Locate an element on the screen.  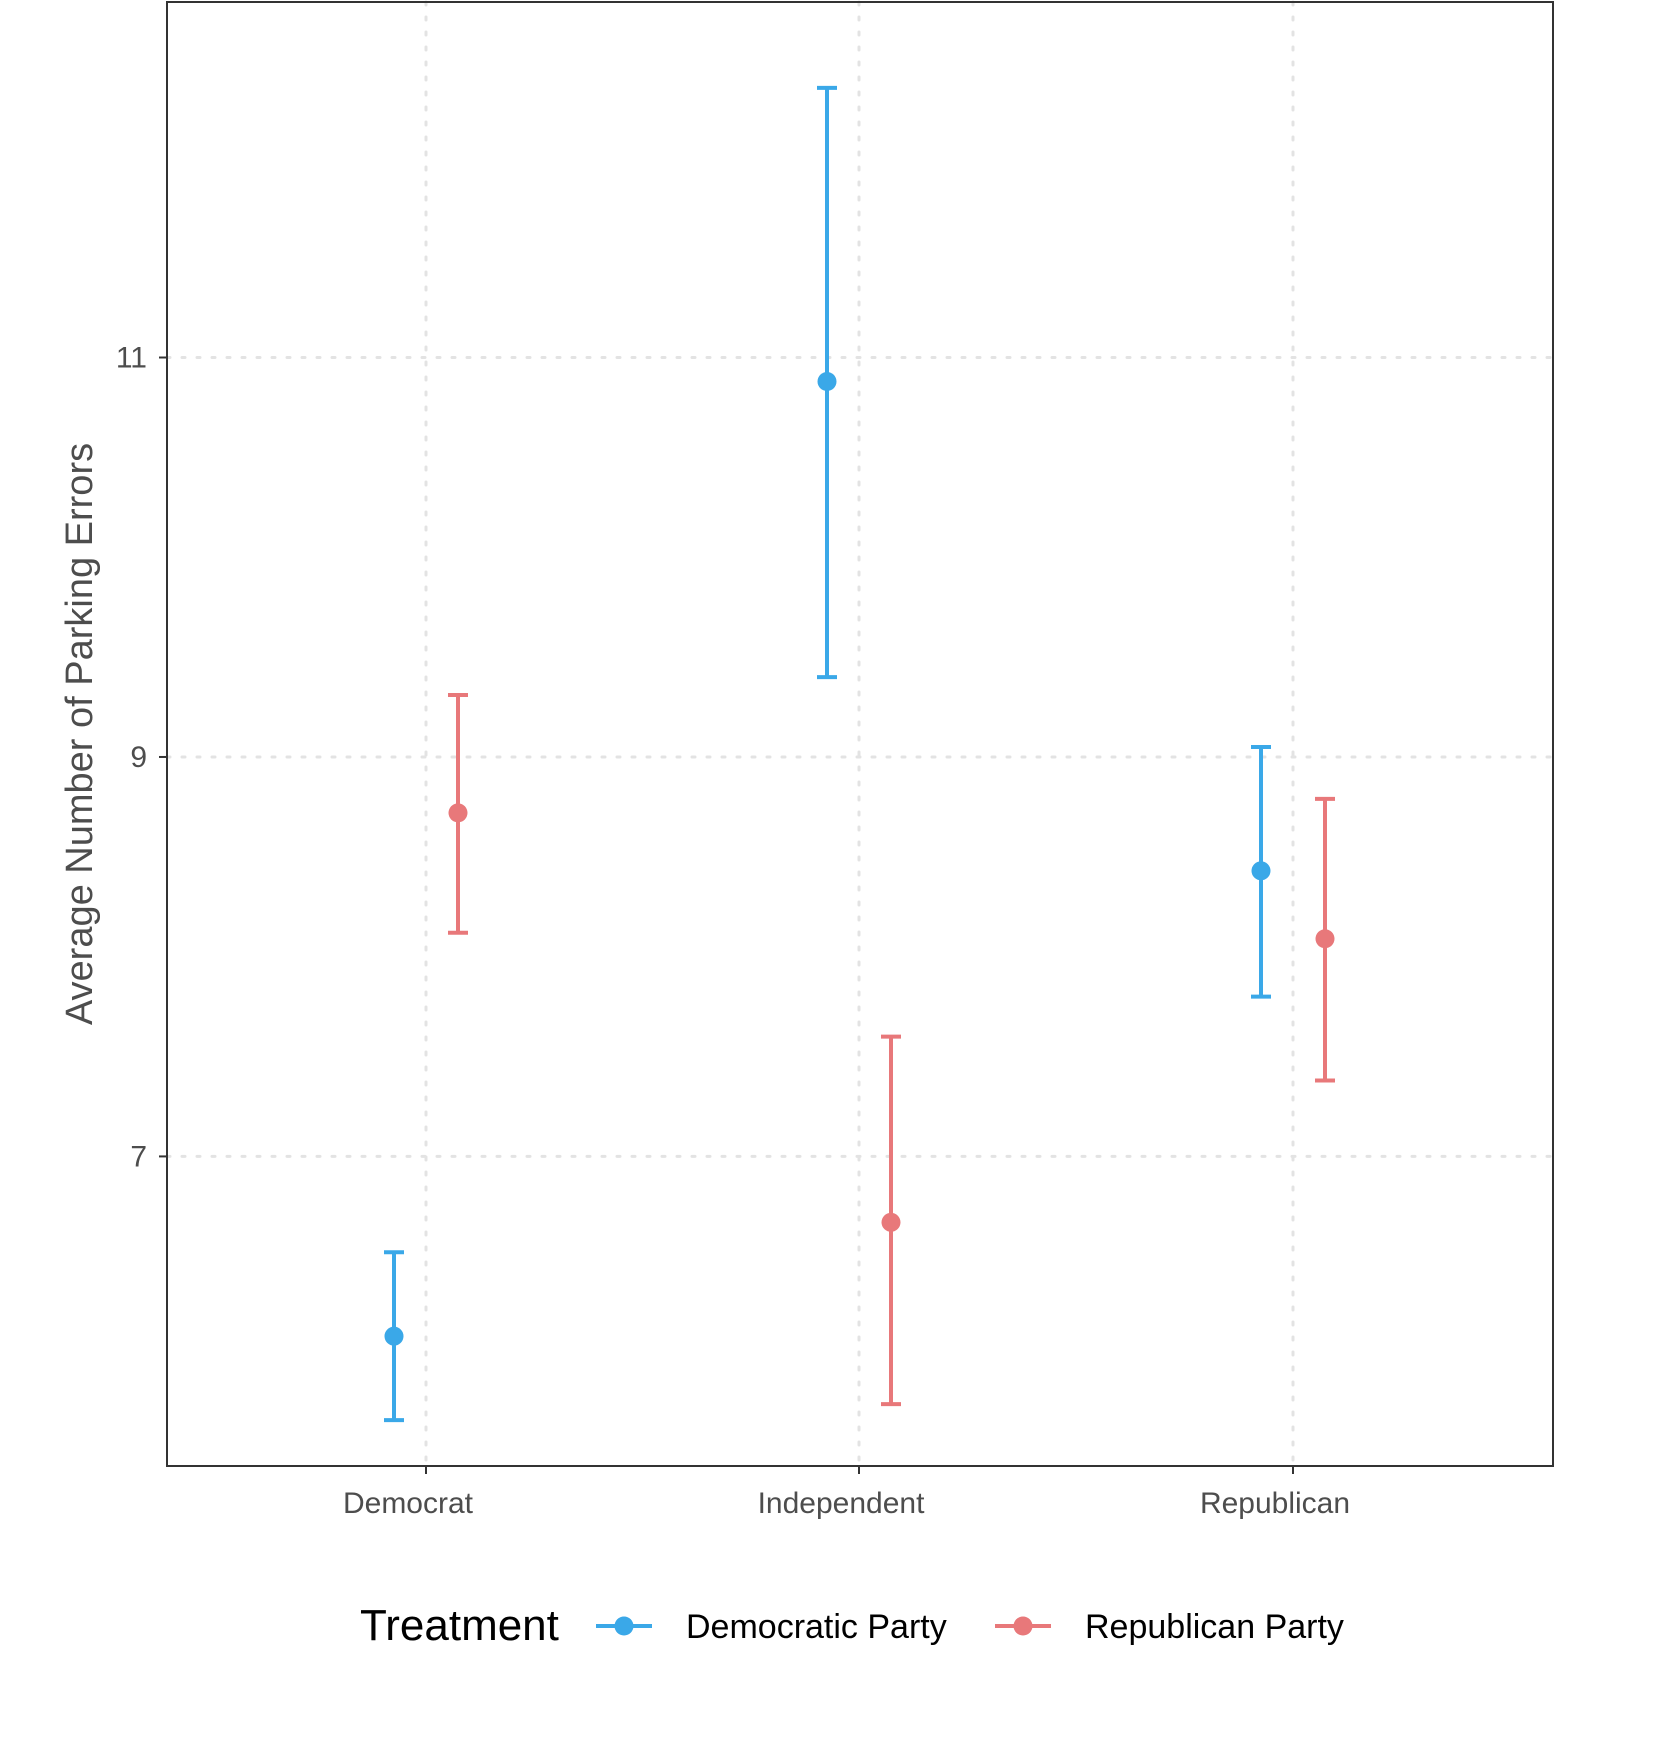
point-democratic-party-democrat is located at coordinates (394, 1336).